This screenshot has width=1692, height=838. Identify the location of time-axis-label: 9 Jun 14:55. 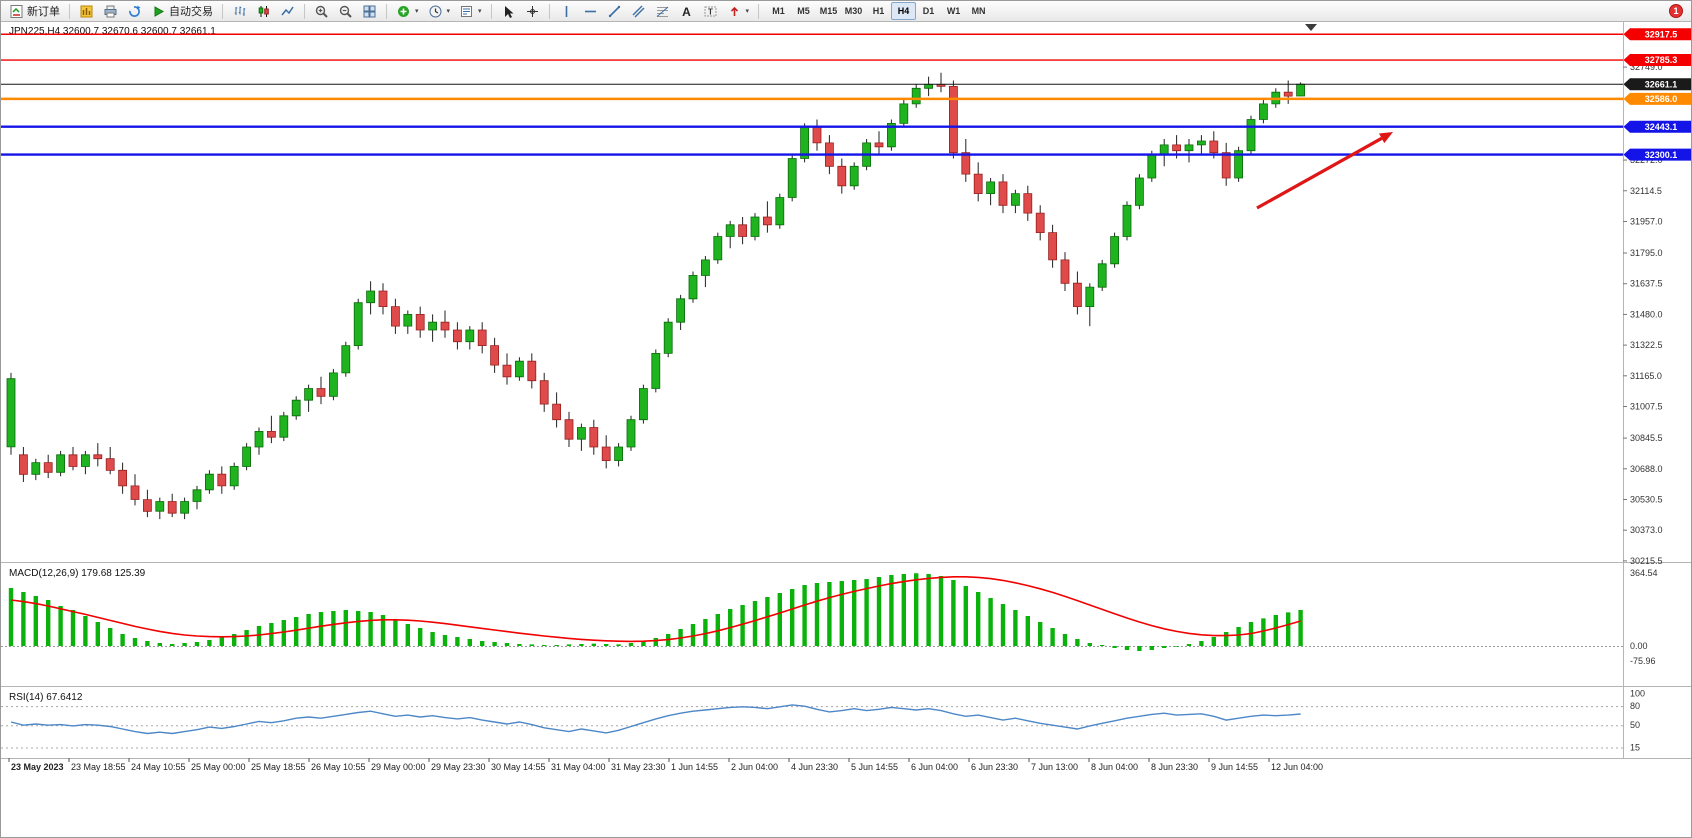
(1234, 767).